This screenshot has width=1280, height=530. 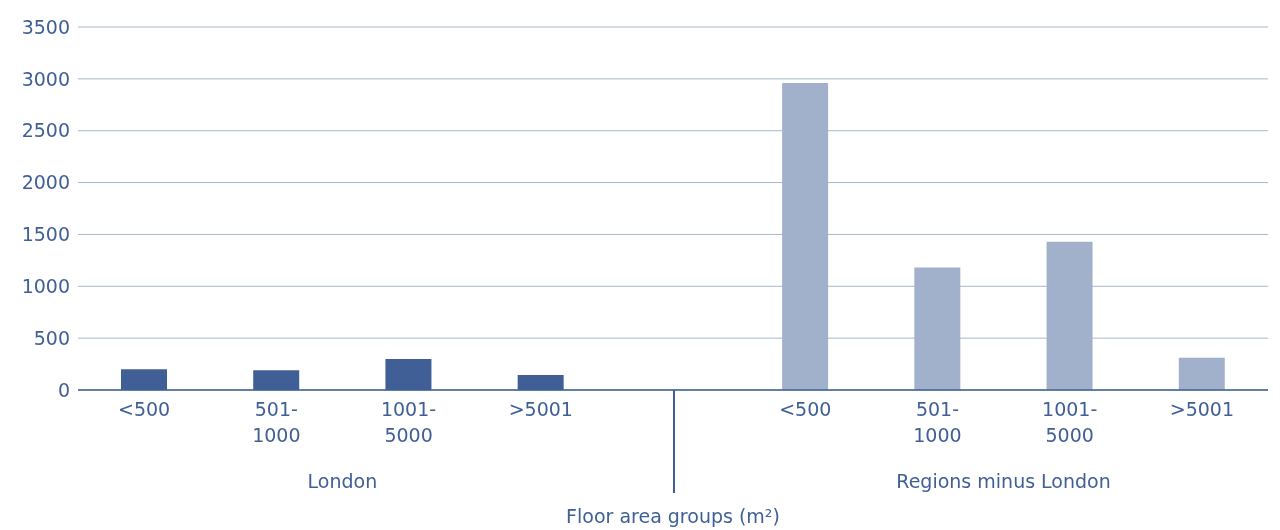 I want to click on y-tick-label: 1500, so click(x=45, y=234).